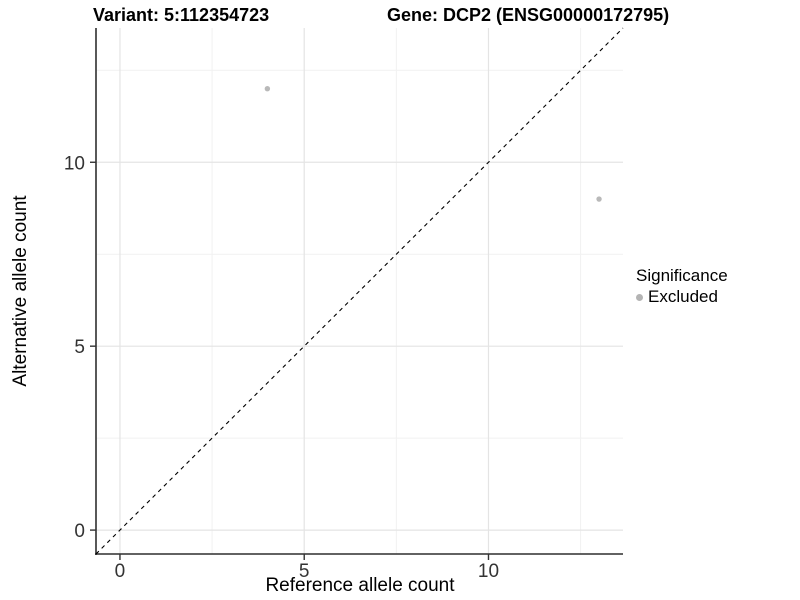 The image size is (800, 600). I want to click on plot-title-variant: Variant: 5:112354723, so click(181, 15).